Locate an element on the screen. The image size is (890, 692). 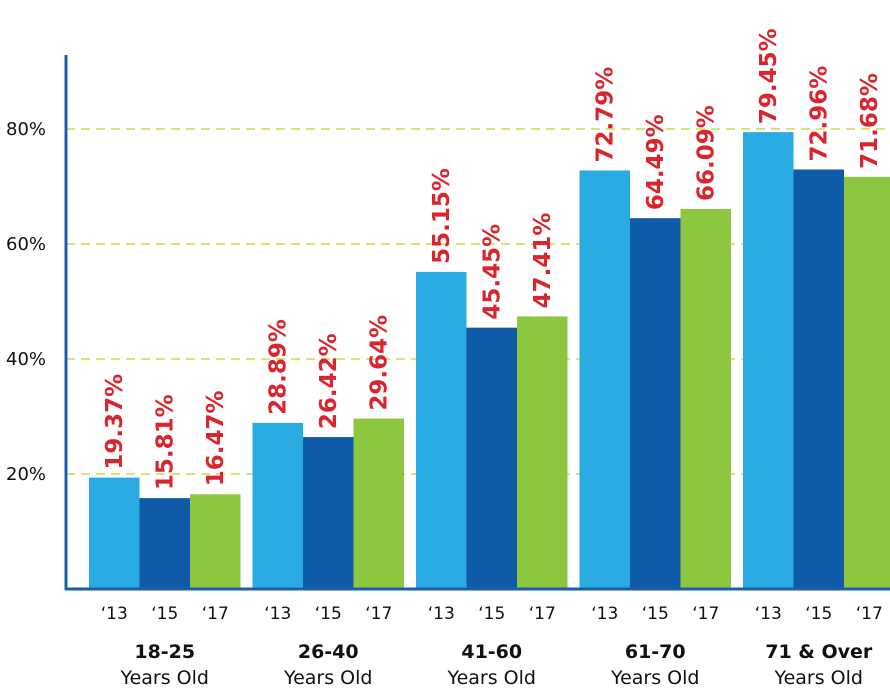
y-tick-label: 40% is located at coordinates (26, 359).